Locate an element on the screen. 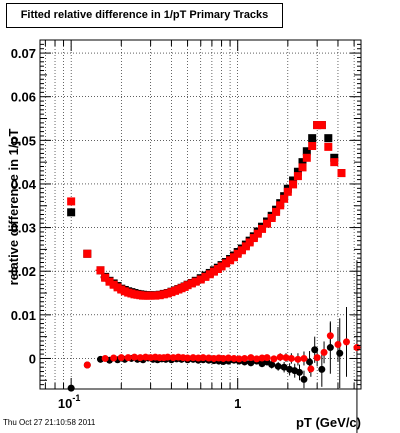 The image size is (400, 433). y-tick-label: 0.02 is located at coordinates (23, 271).